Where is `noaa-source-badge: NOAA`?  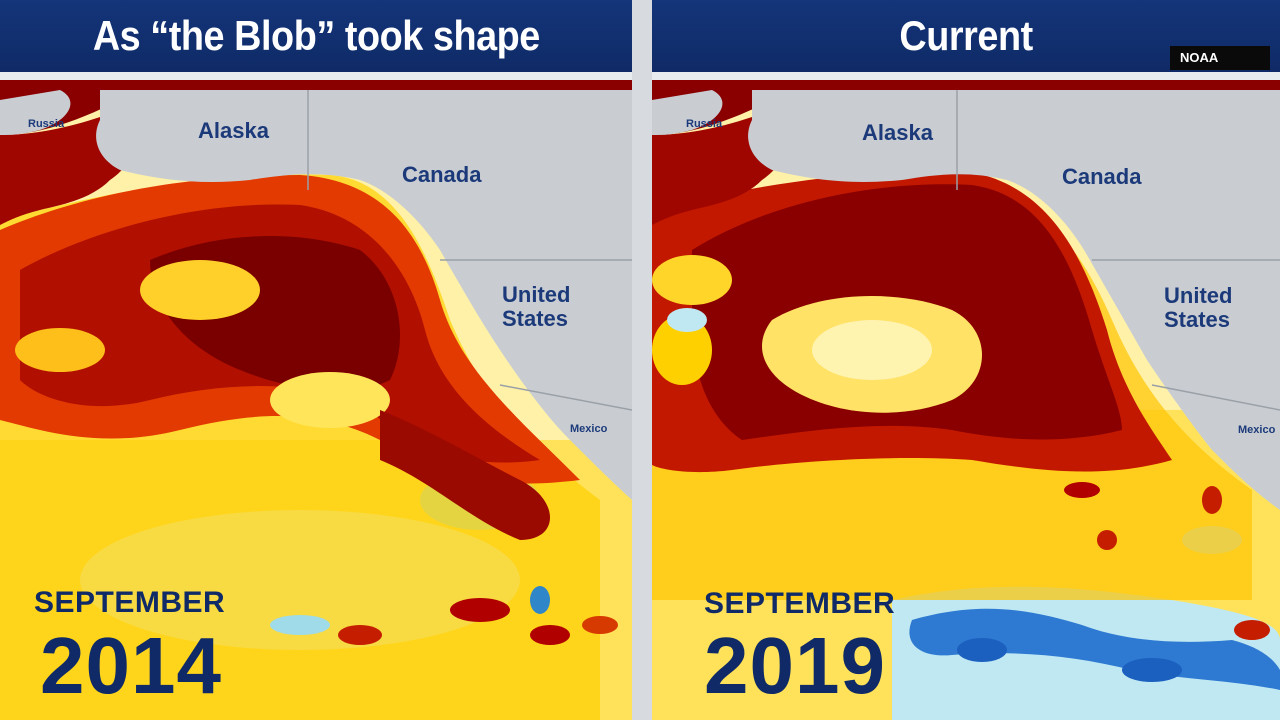 noaa-source-badge: NOAA is located at coordinates (1220, 58).